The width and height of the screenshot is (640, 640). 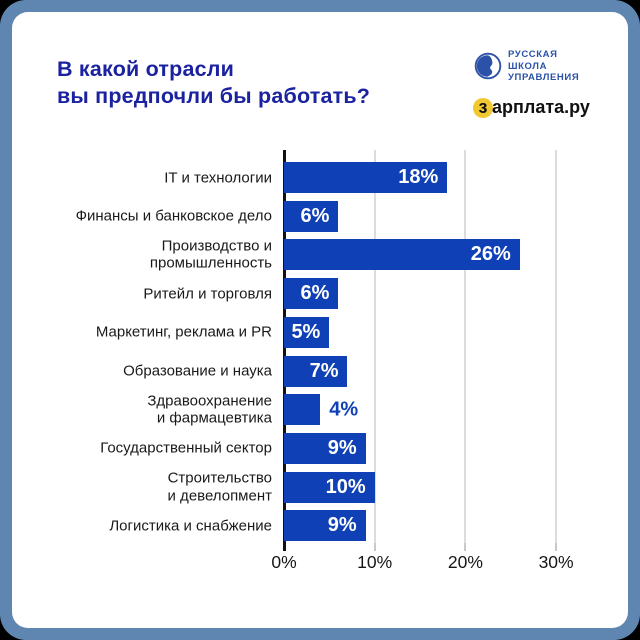 I want to click on rsu-logo-line: РУССКАЯ, so click(x=533, y=54).